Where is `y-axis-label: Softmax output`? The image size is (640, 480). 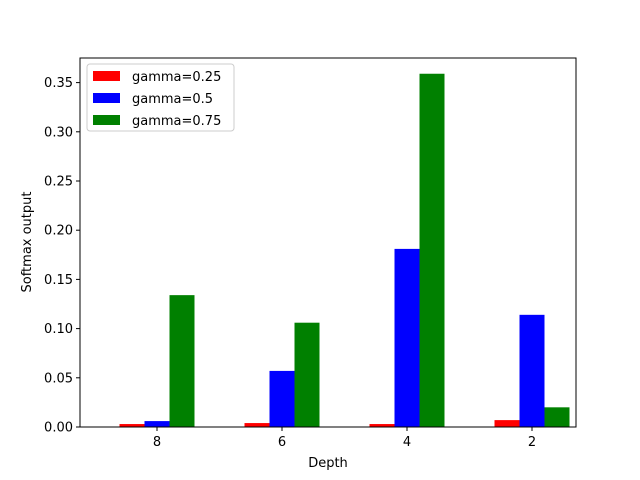 y-axis-label: Softmax output is located at coordinates (27, 242).